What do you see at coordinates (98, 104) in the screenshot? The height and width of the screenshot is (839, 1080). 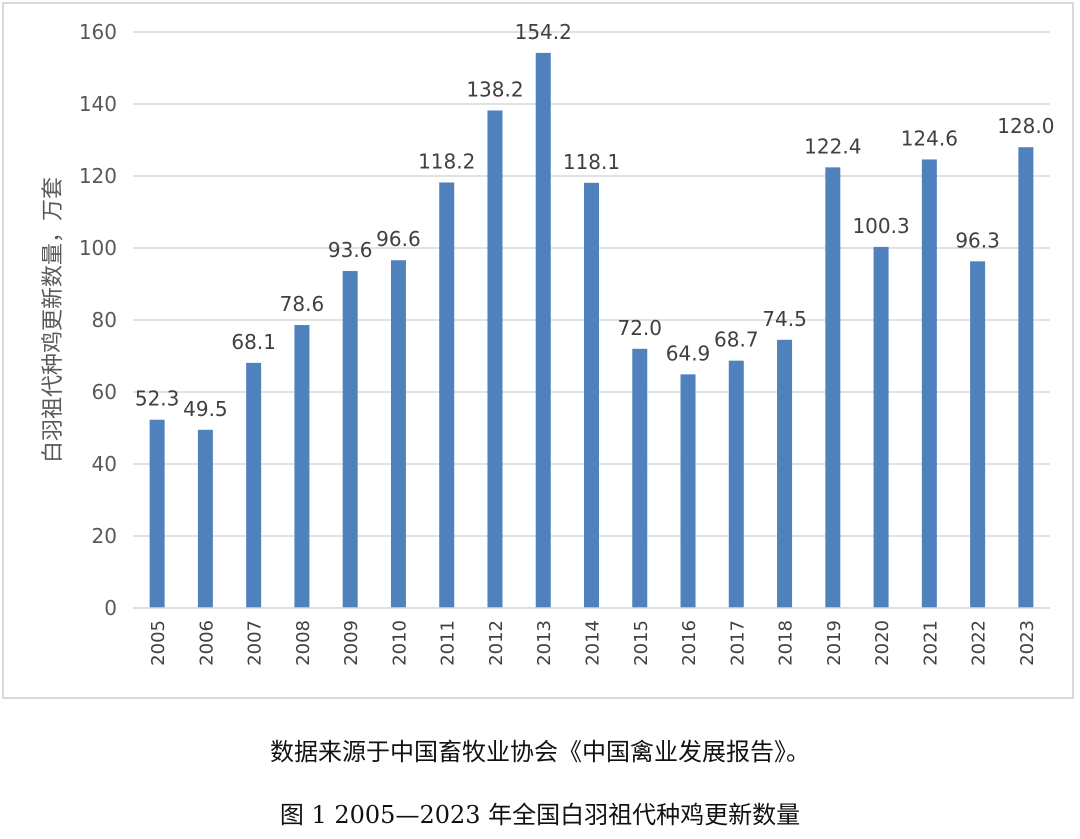 I see `y-tick-label: 140` at bounding box center [98, 104].